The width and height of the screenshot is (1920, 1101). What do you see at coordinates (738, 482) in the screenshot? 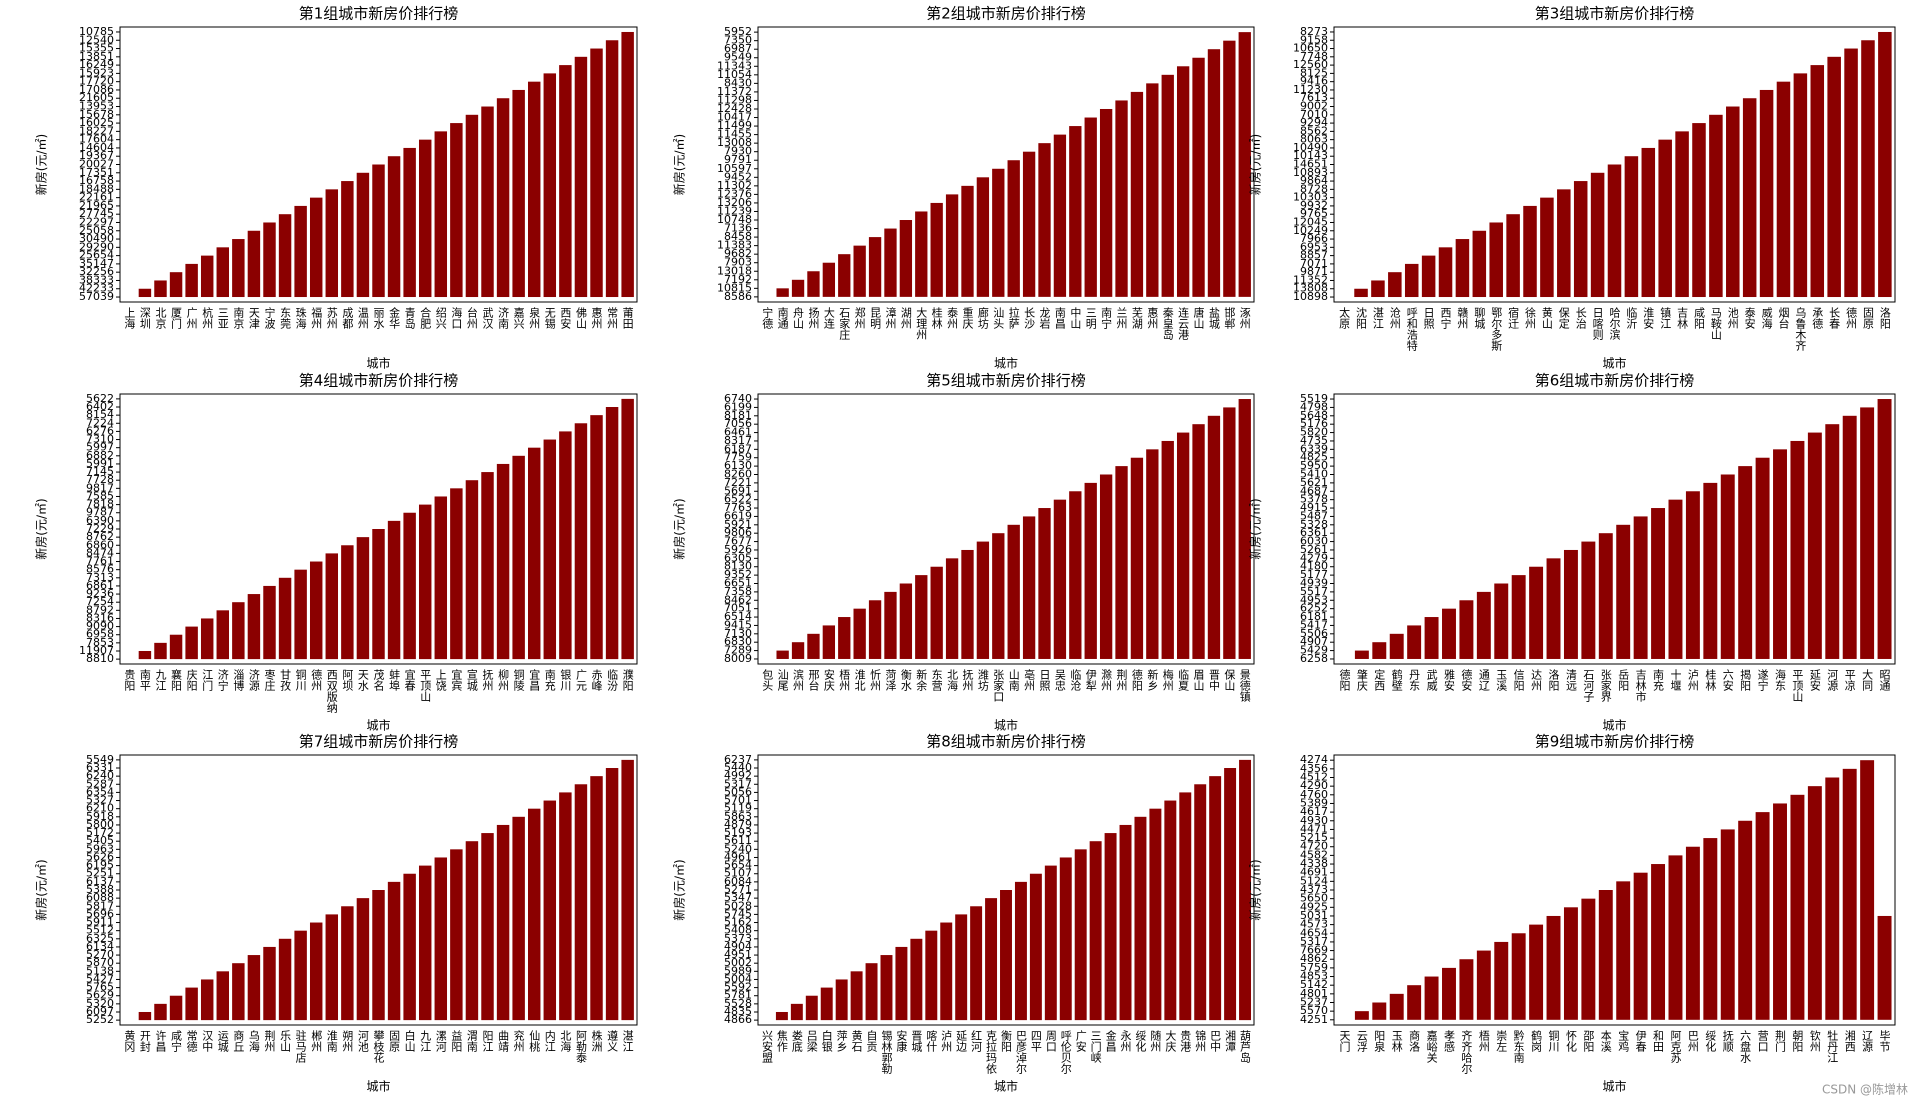
I see `y-tick-label: 7221` at bounding box center [738, 482].